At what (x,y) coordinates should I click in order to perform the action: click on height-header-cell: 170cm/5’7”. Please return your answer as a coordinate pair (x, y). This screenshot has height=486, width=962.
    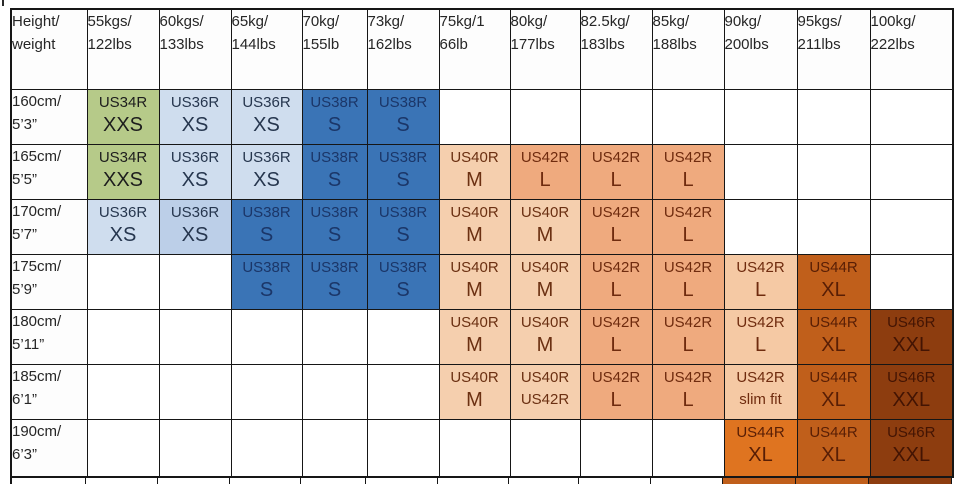
    Looking at the image, I should click on (49, 226).